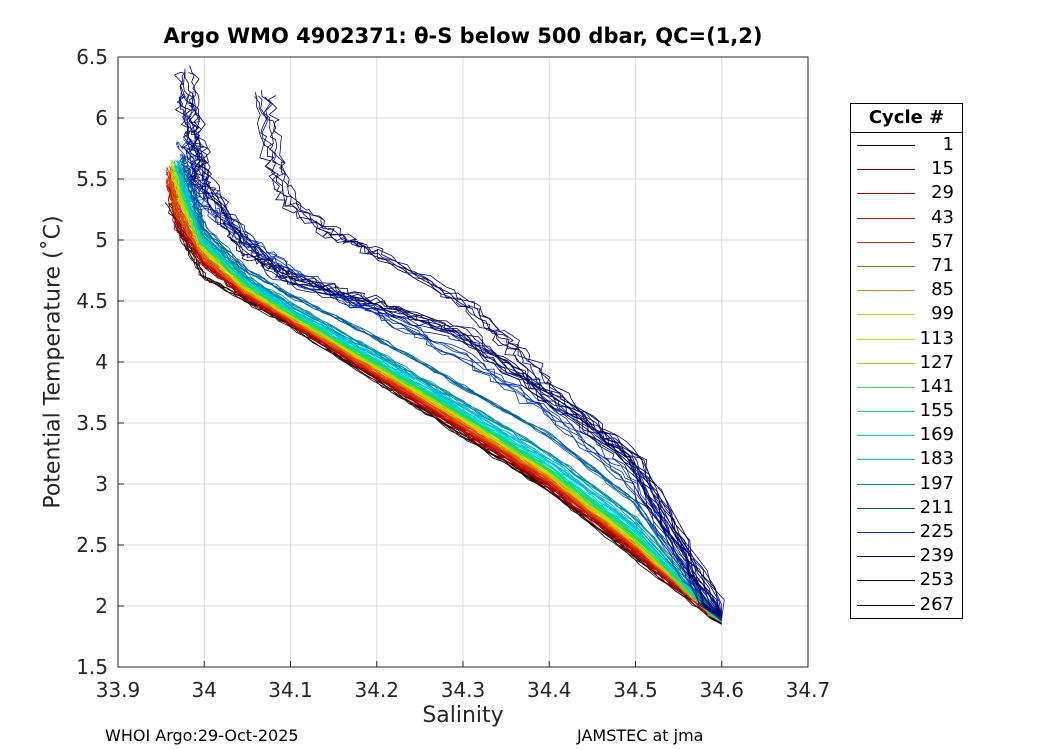  Describe the element at coordinates (640, 735) in the screenshot. I see `footer-institution: JAMSTEC at jma` at that location.